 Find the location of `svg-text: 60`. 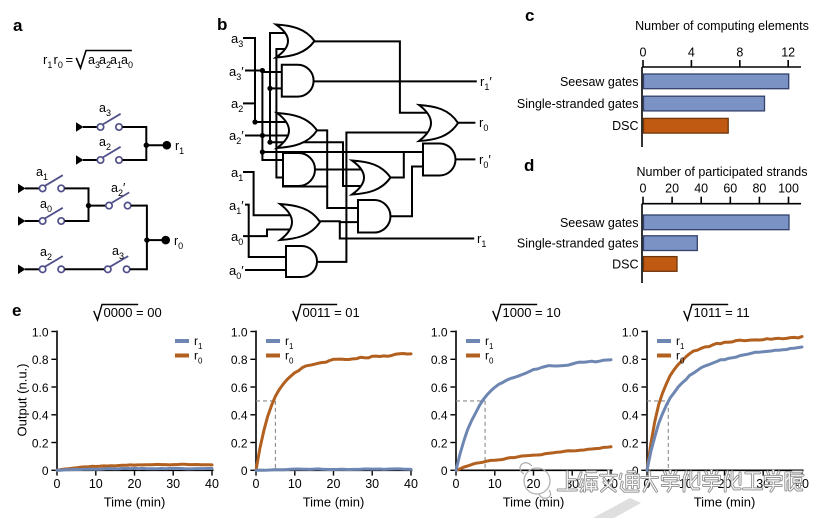

svg-text: 60 is located at coordinates (730, 189).